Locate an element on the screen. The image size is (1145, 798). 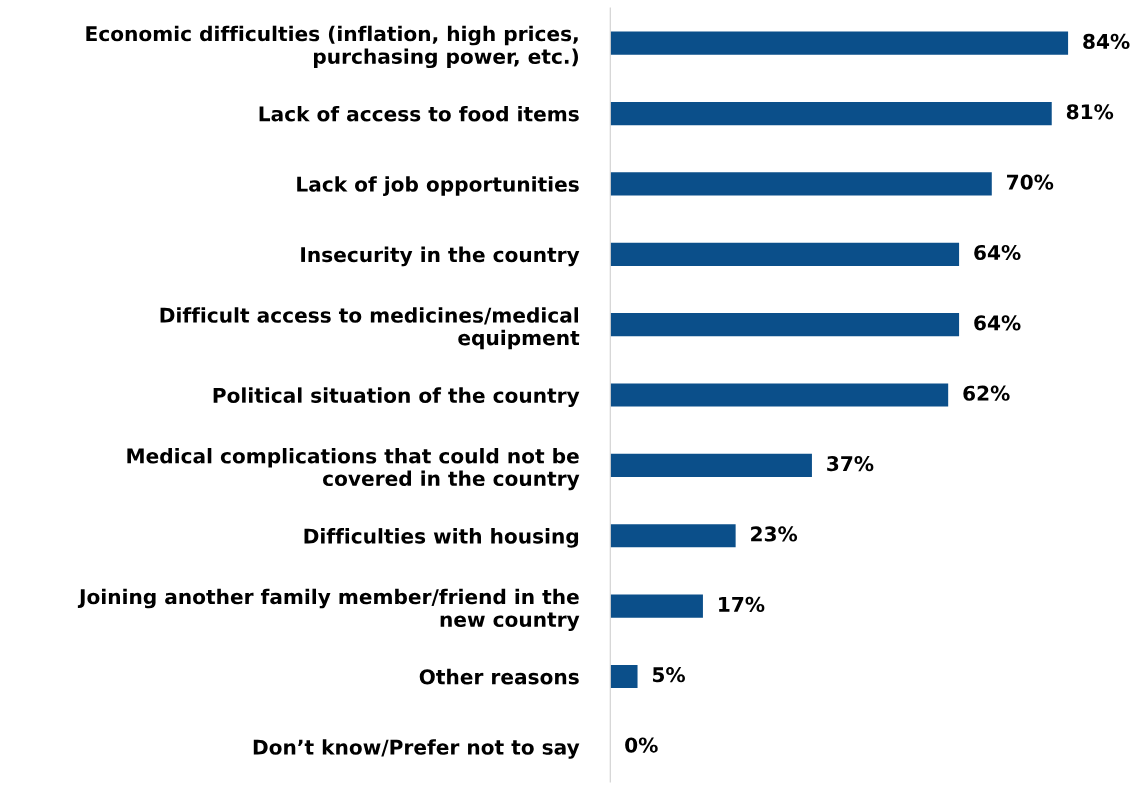
data-label: 0% is located at coordinates (641, 745).